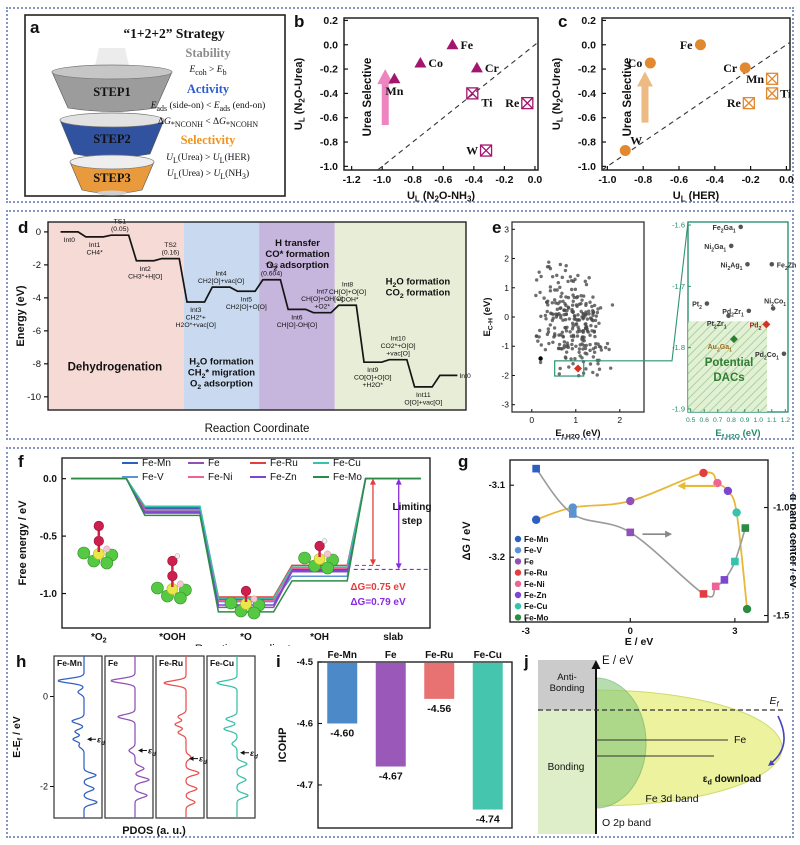 This screenshot has height=845, width=800. What do you see at coordinates (488, 655) in the screenshot?
I see `bar-category-Fe-Cu: Fe-Cu` at bounding box center [488, 655].